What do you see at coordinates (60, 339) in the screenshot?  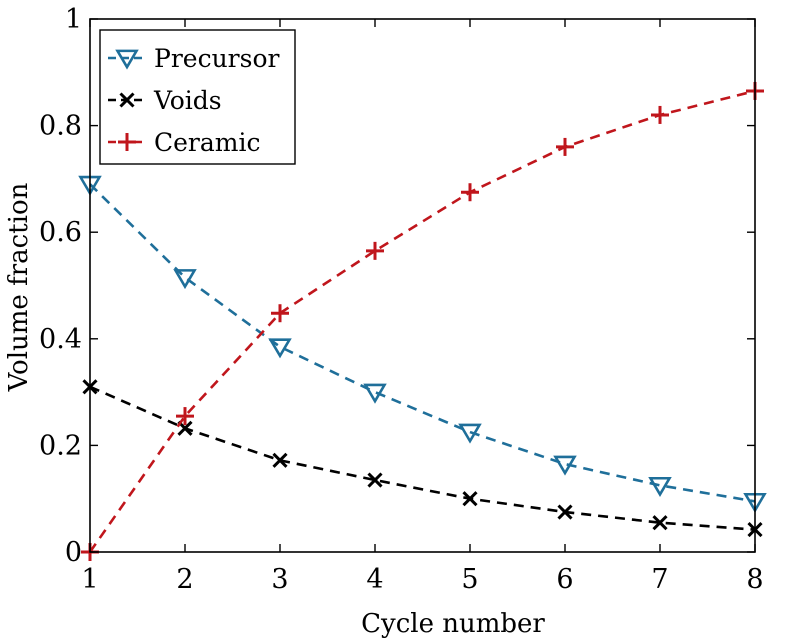 I see `y-tick-label-2: 0.4` at bounding box center [60, 339].